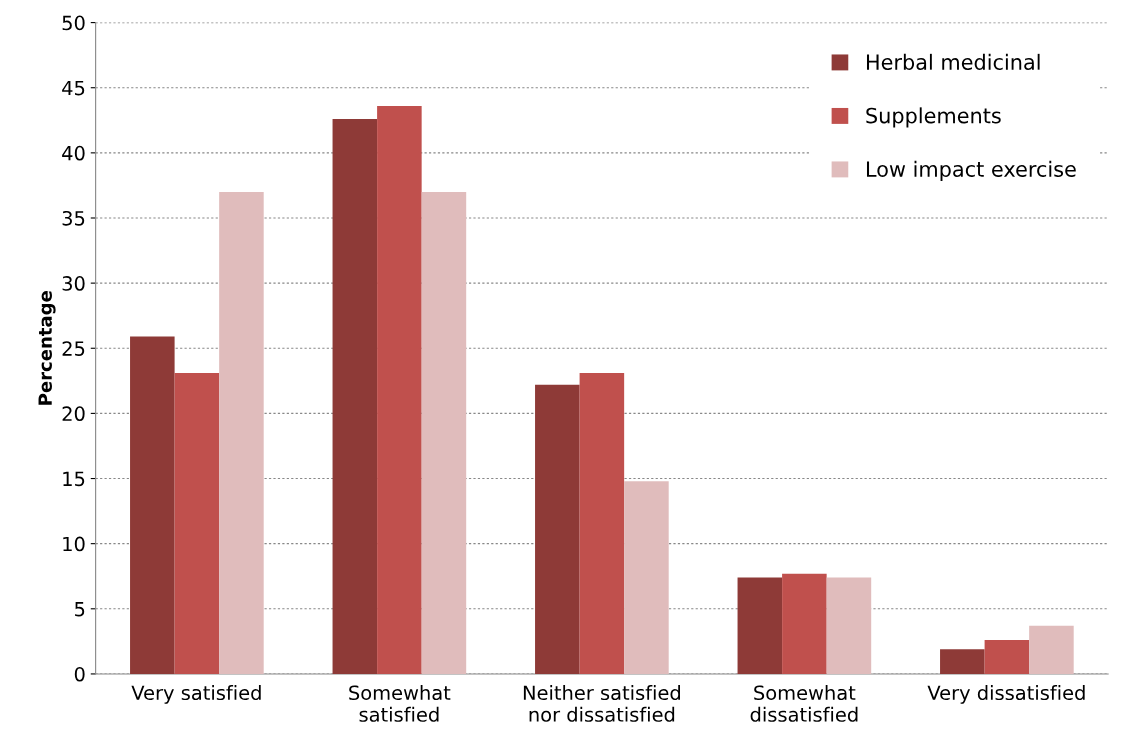  What do you see at coordinates (400, 703) in the screenshot?
I see `x-tick-label: Somewhat satisfied` at bounding box center [400, 703].